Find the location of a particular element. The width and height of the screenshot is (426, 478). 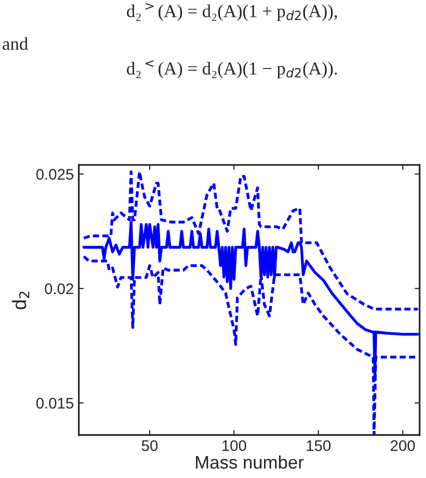

text: d₂$^{<}$(A) = d₂(A)(1 − p$_{d2}$(A)). is located at coordinates (231, 69).